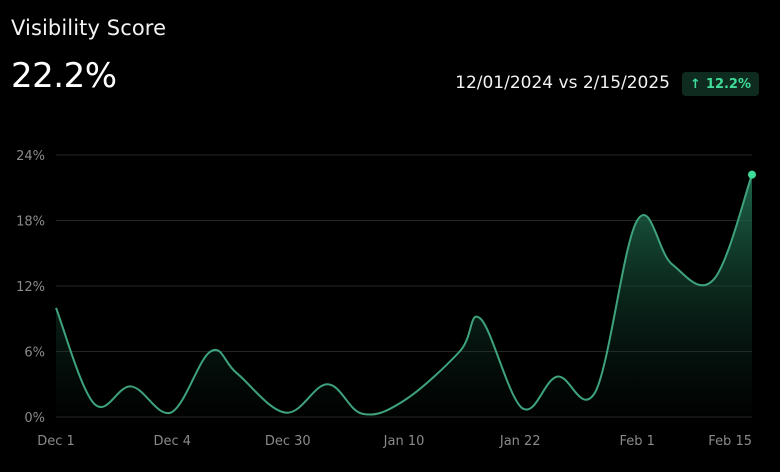  Describe the element at coordinates (730, 441) in the screenshot. I see `x-tick-label: Feb 15` at that location.